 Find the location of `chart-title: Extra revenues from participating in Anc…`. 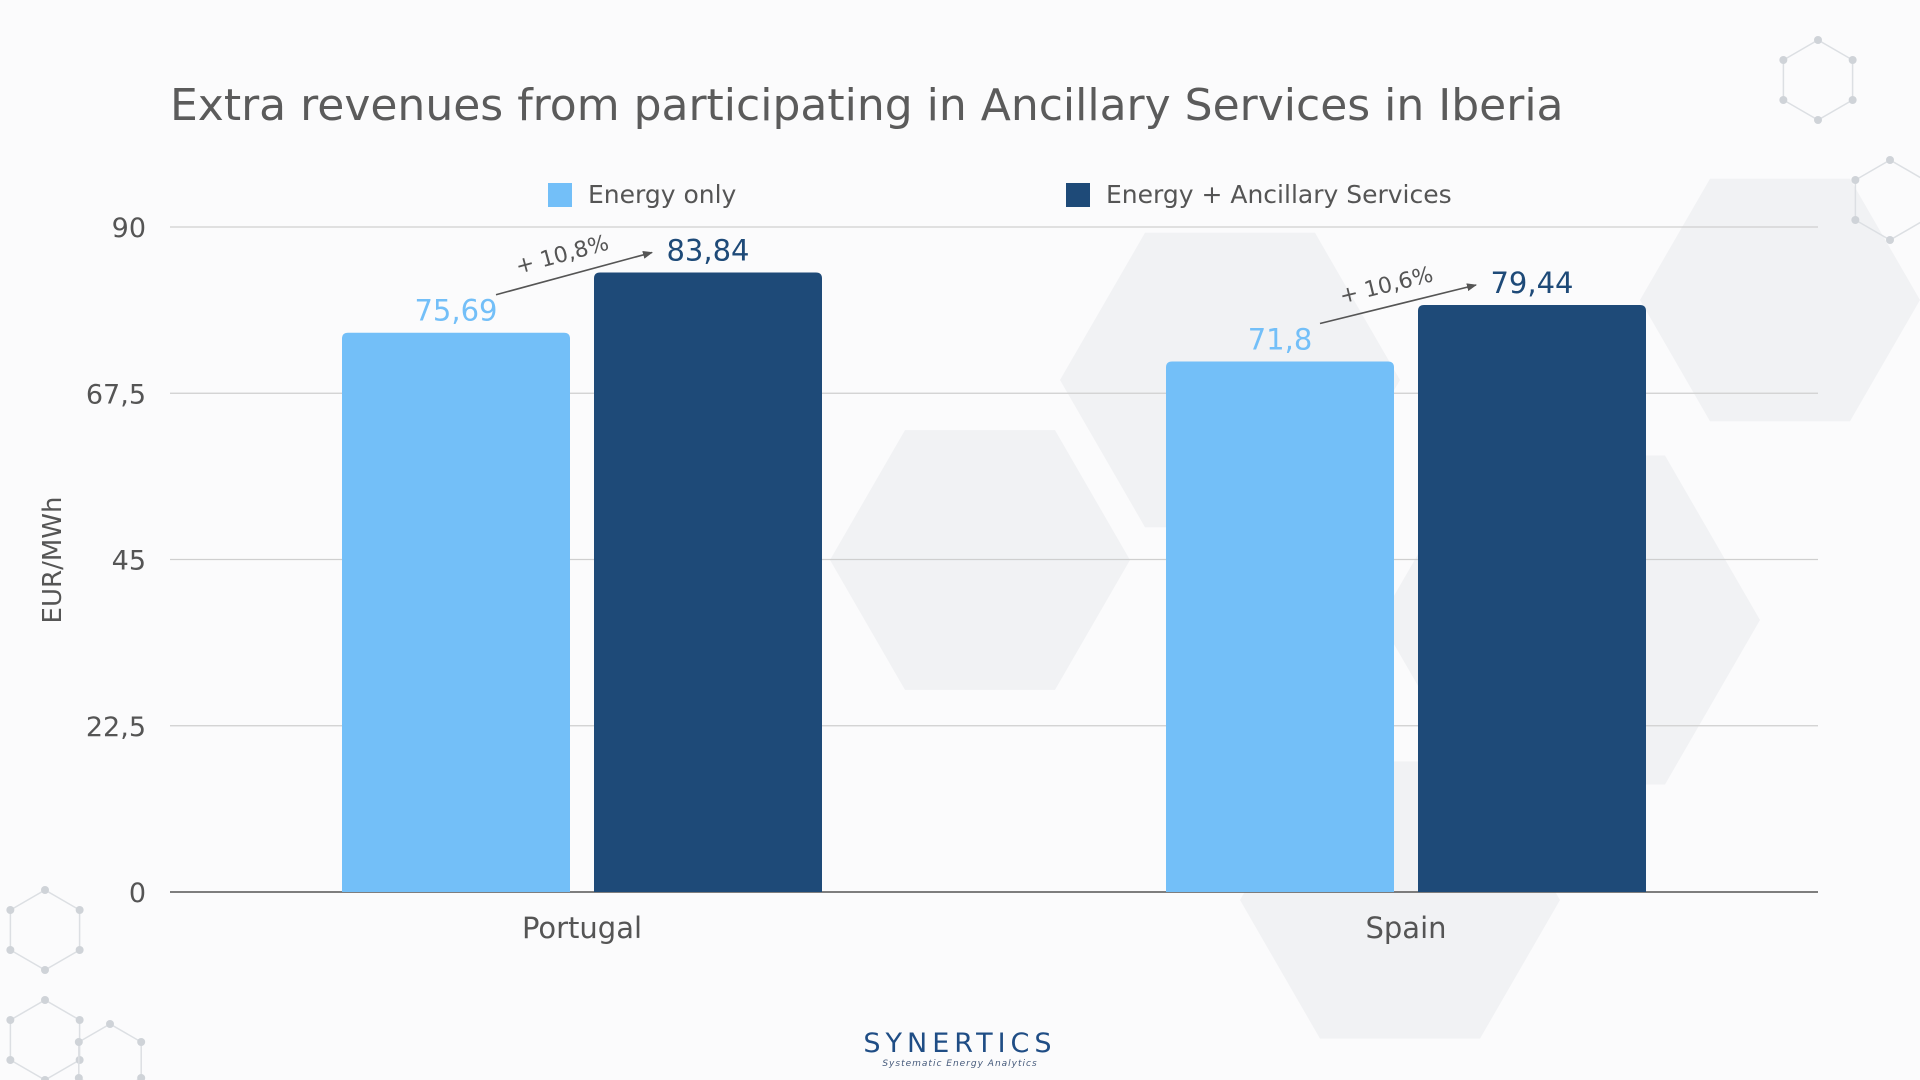

chart-title: Extra revenues from participating in Anc… is located at coordinates (867, 105).